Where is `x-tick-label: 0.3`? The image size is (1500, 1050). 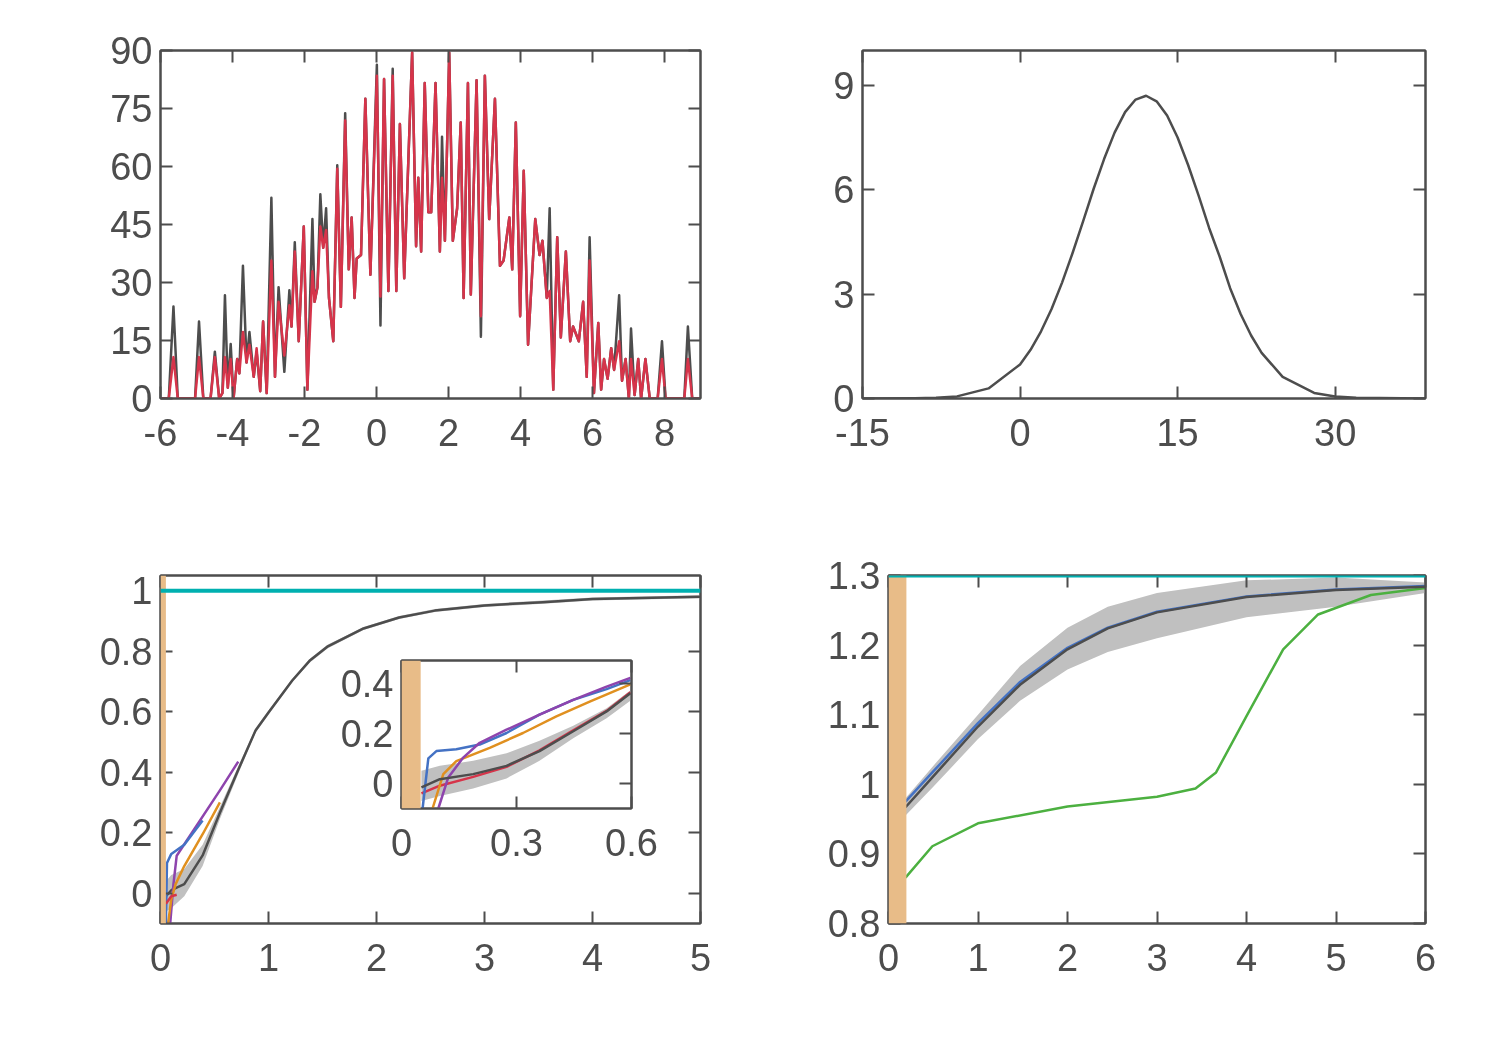
x-tick-label: 0.3 is located at coordinates (516, 842).